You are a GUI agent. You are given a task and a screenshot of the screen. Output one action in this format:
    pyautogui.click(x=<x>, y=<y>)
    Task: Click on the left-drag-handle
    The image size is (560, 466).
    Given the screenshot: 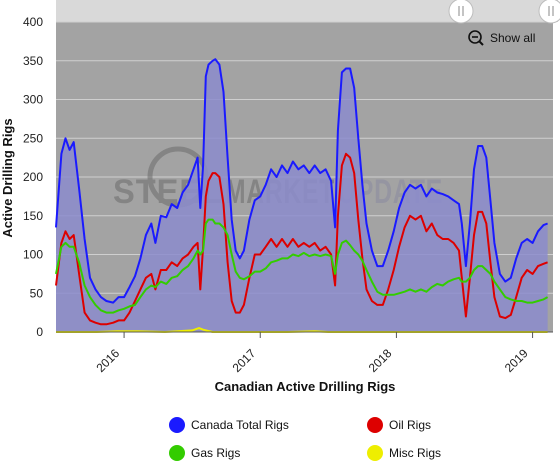 What is the action you would take?
    pyautogui.click(x=461, y=12)
    